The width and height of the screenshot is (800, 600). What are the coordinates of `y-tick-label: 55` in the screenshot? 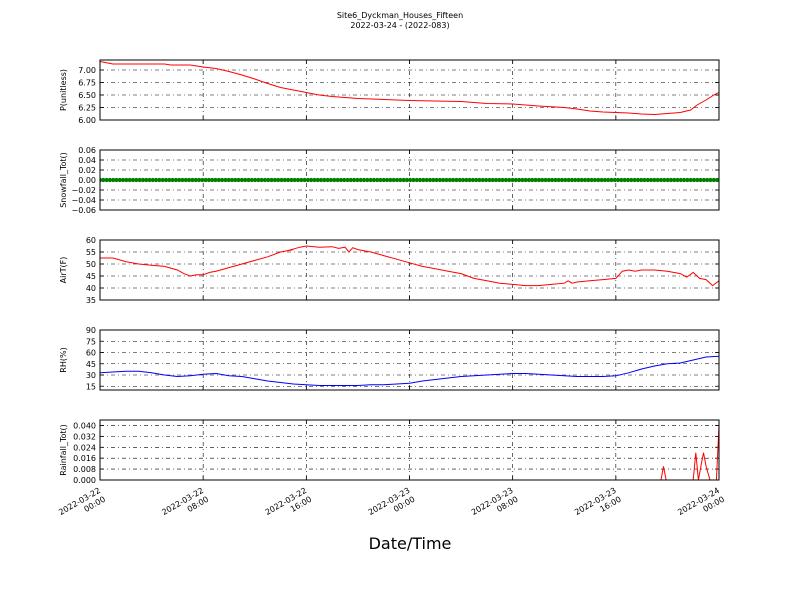 It's located at (91, 252).